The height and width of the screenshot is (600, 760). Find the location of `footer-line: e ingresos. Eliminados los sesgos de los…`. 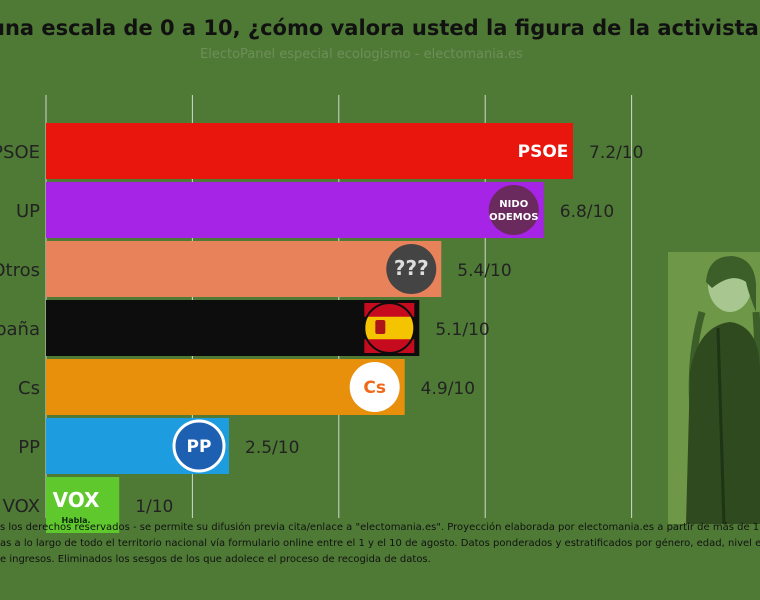

footer-line: e ingresos. Eliminados los sesgos de los… is located at coordinates (215, 559).